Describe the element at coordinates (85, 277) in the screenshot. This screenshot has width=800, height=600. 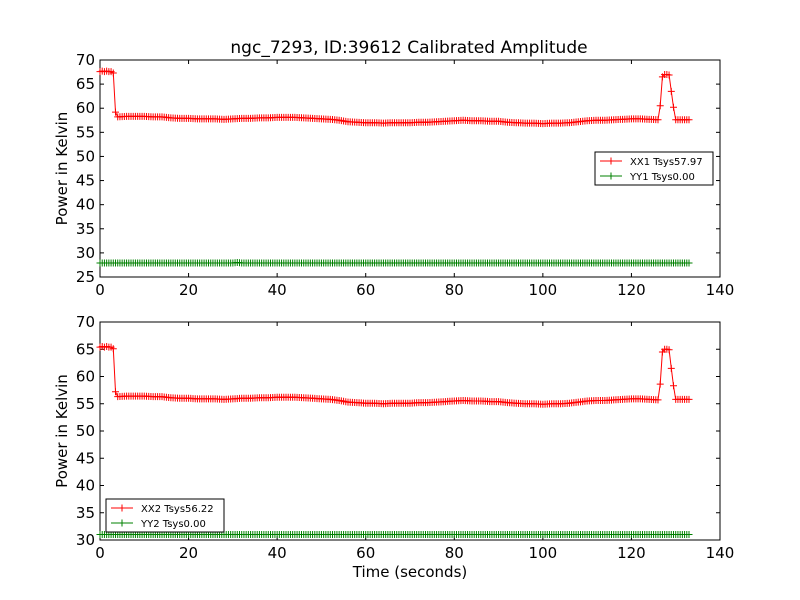
I see `y-tick-label: 25` at that location.